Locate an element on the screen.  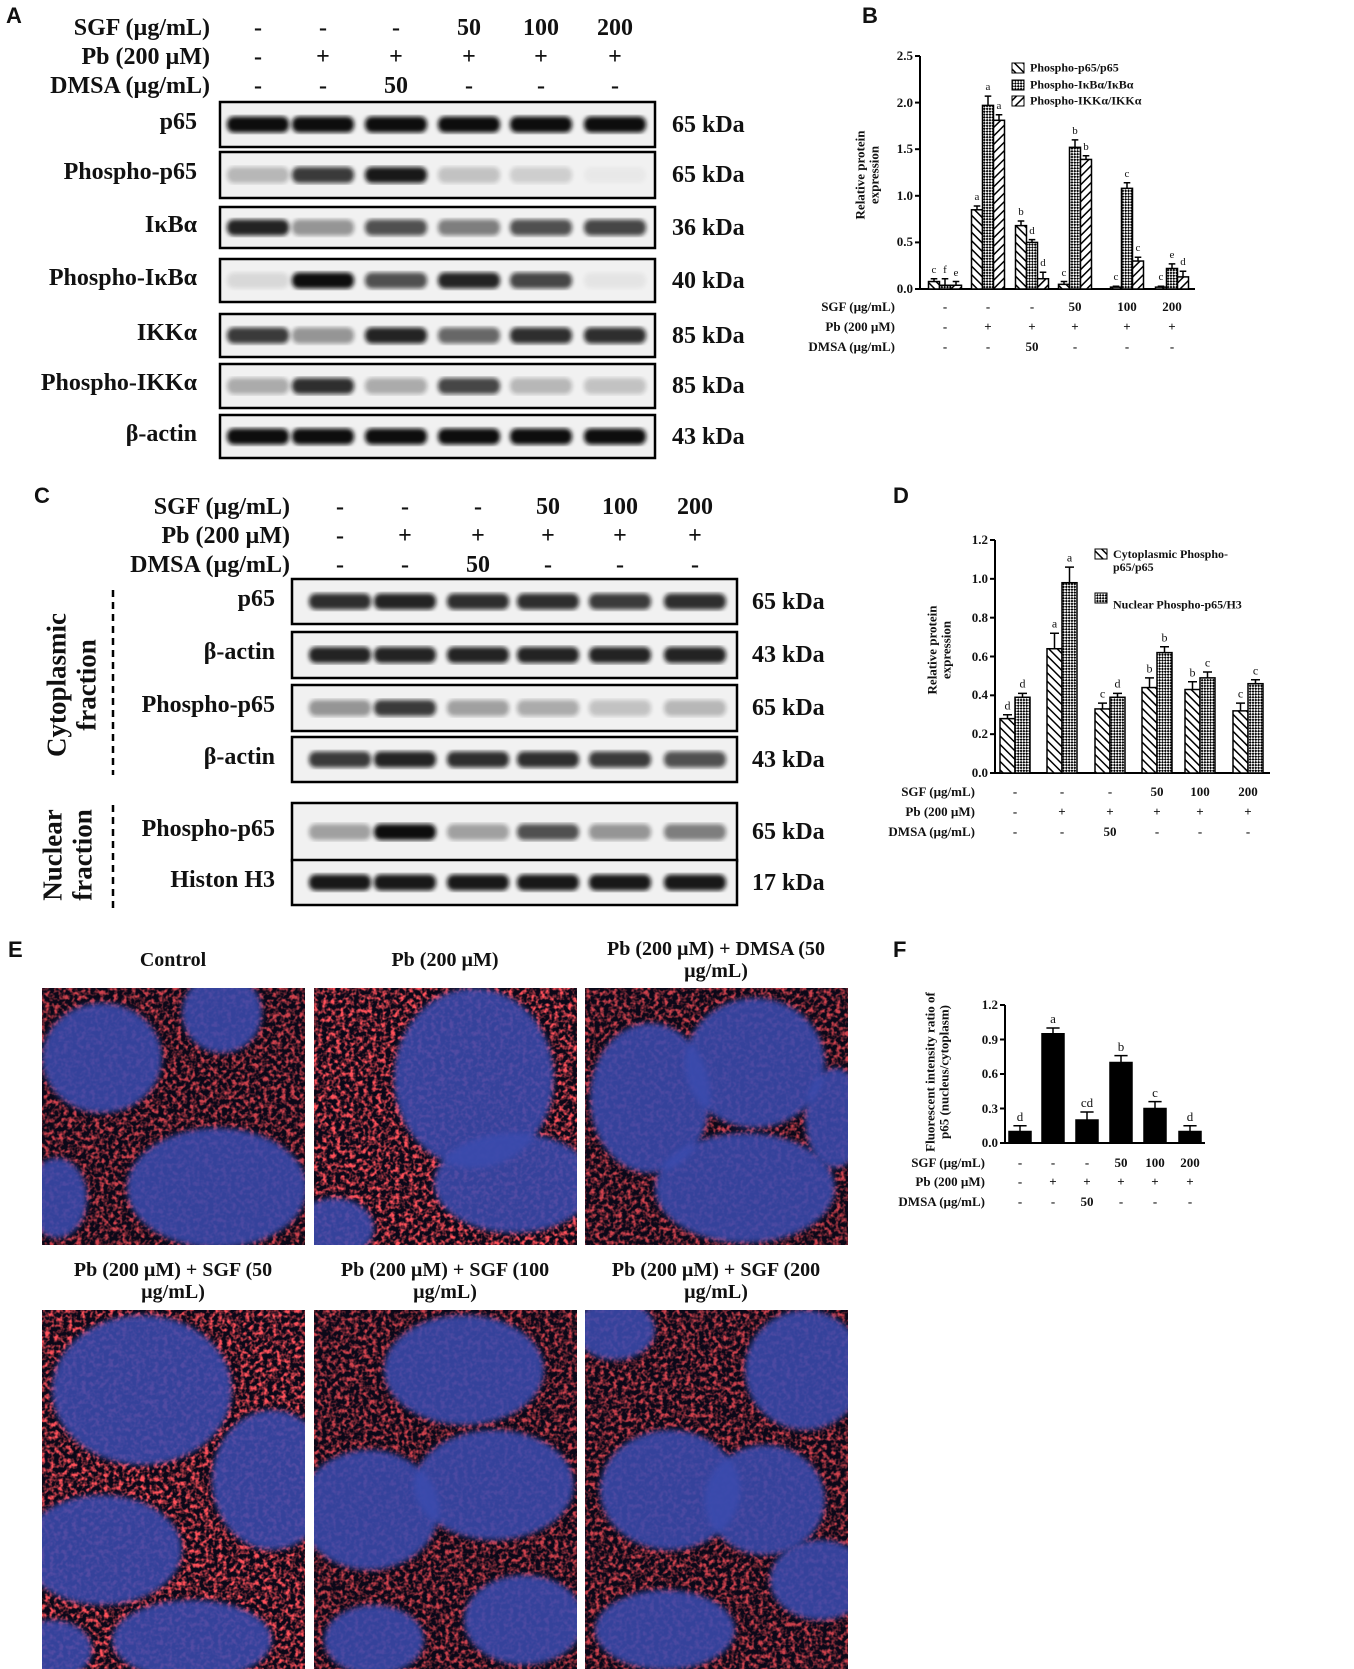
panel-letter: B is located at coordinates (870, 15).